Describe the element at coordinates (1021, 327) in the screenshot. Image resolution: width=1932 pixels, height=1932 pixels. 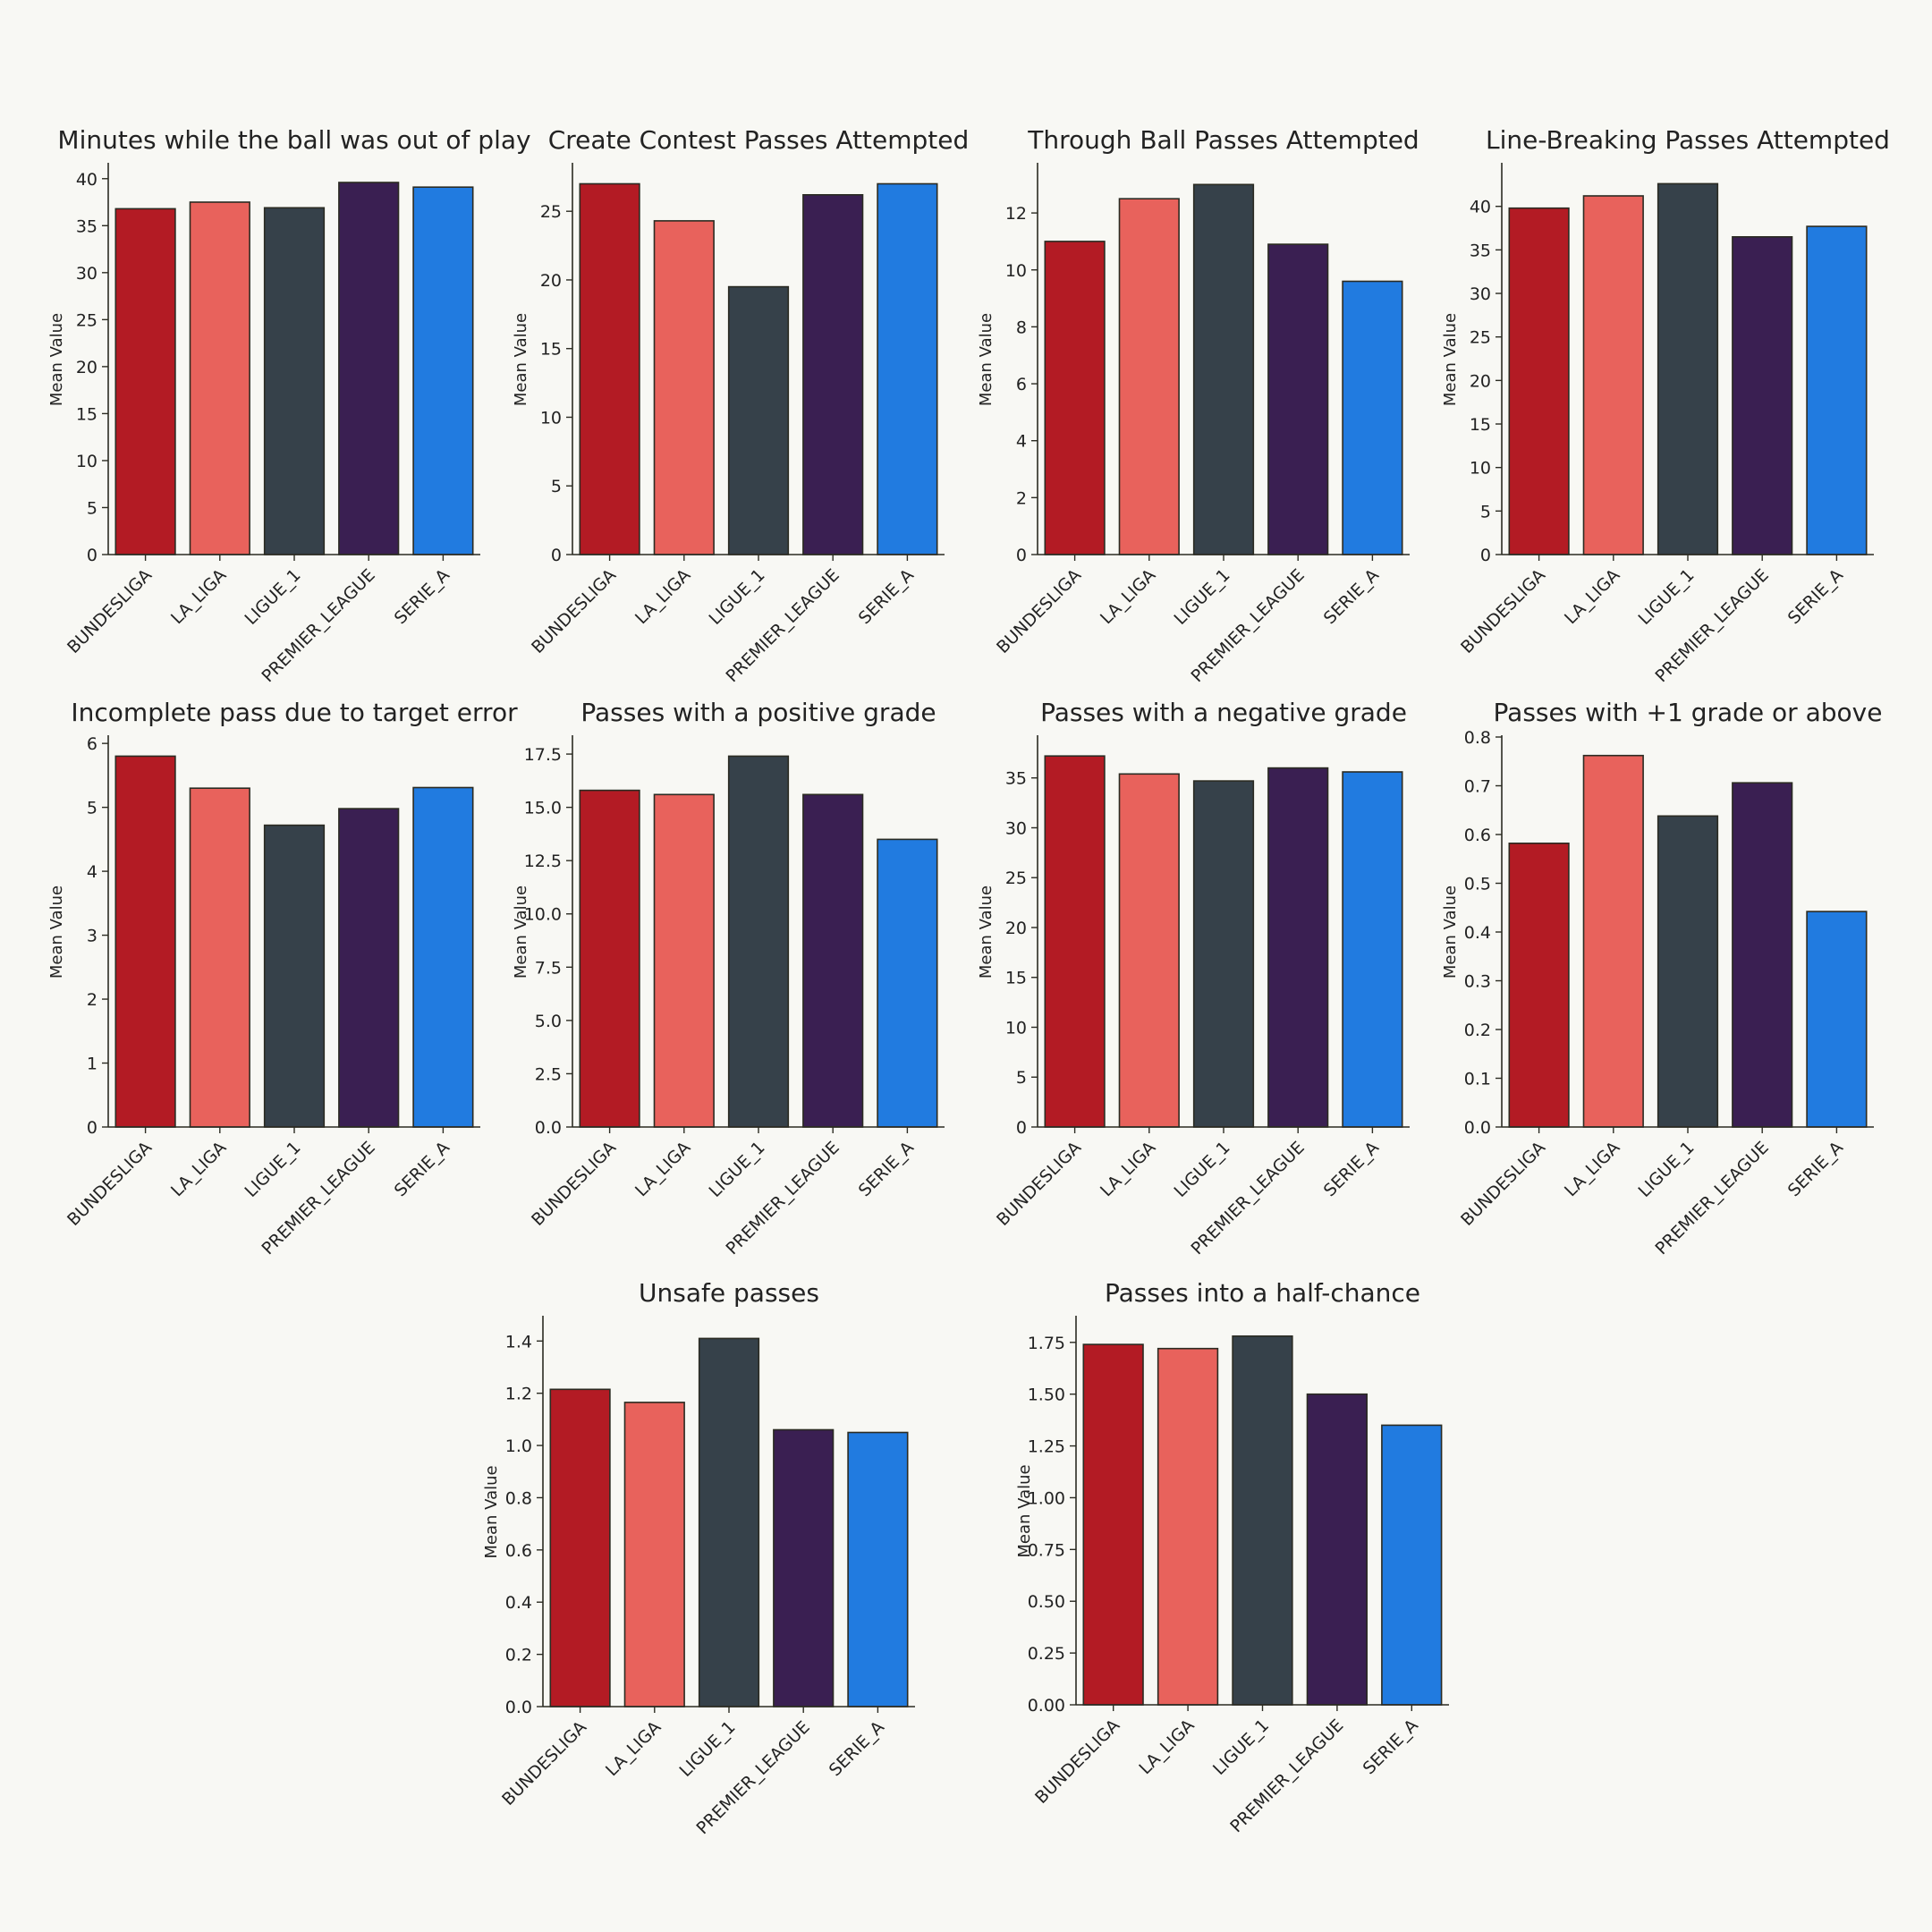
I see `y-tick-label: 8` at that location.